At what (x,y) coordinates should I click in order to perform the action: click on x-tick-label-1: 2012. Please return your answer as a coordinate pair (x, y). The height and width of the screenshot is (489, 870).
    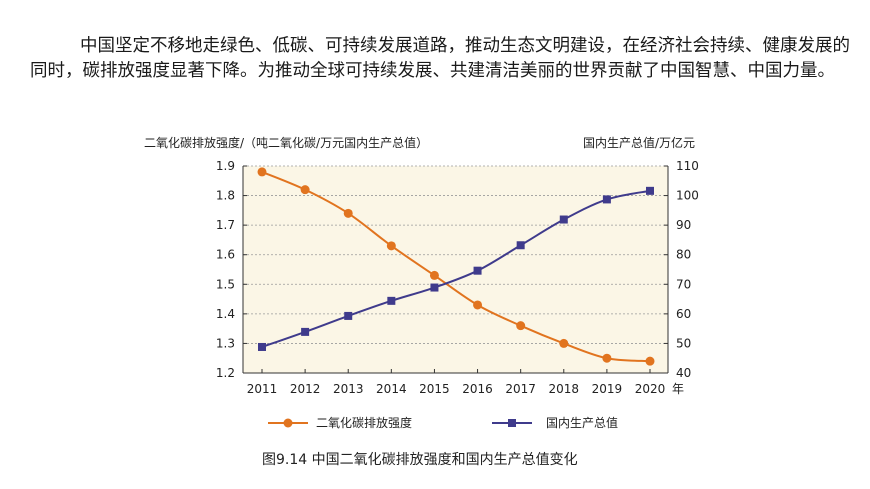
    Looking at the image, I should click on (305, 389).